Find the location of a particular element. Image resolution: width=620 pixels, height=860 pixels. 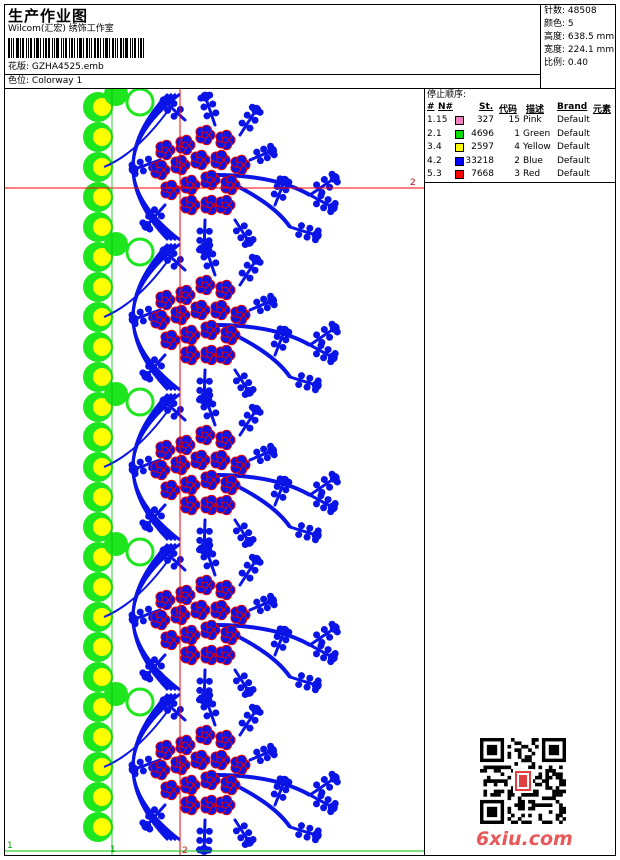

col-no: N# is located at coordinates (446, 107).